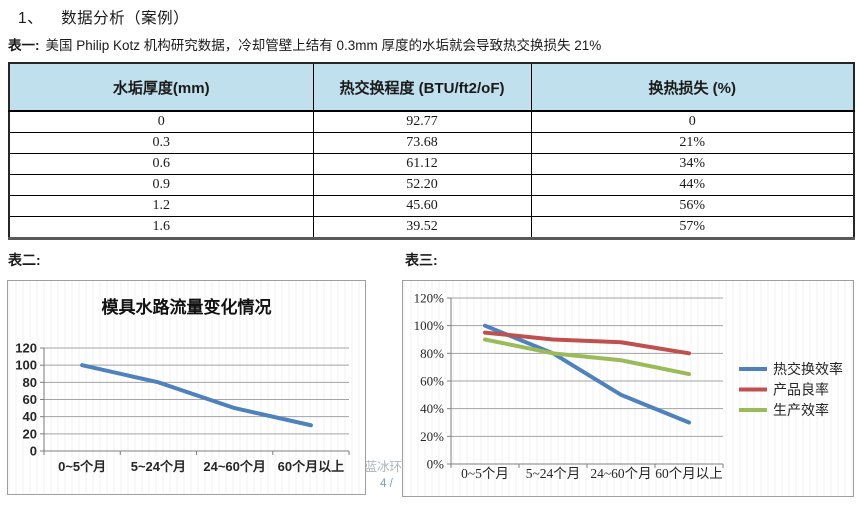 This screenshot has height=507, width=860. I want to click on table-row: 0.6 61.12 34%, so click(431, 164).